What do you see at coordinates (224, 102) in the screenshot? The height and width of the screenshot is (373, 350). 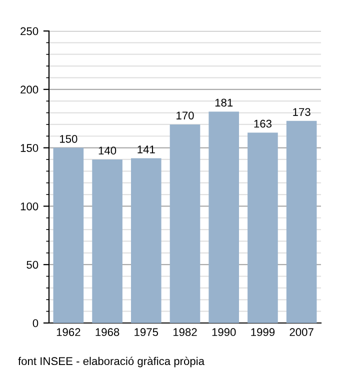 I see `data-label: 181` at bounding box center [224, 102].